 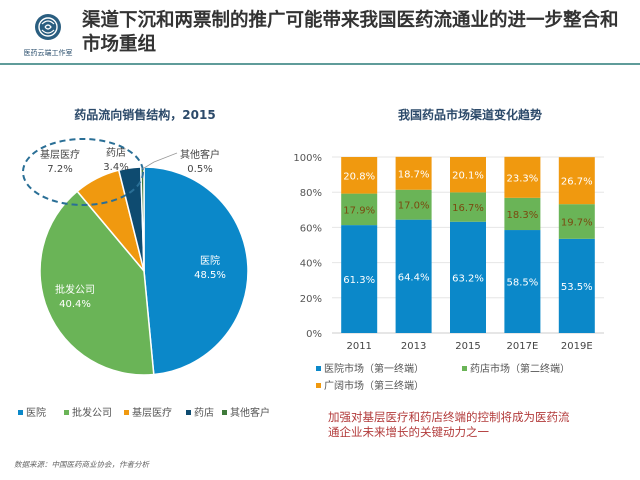 What do you see at coordinates (374, 386) in the screenshot?
I see `legend-label: 广阔市场（第三终端）` at bounding box center [374, 386].